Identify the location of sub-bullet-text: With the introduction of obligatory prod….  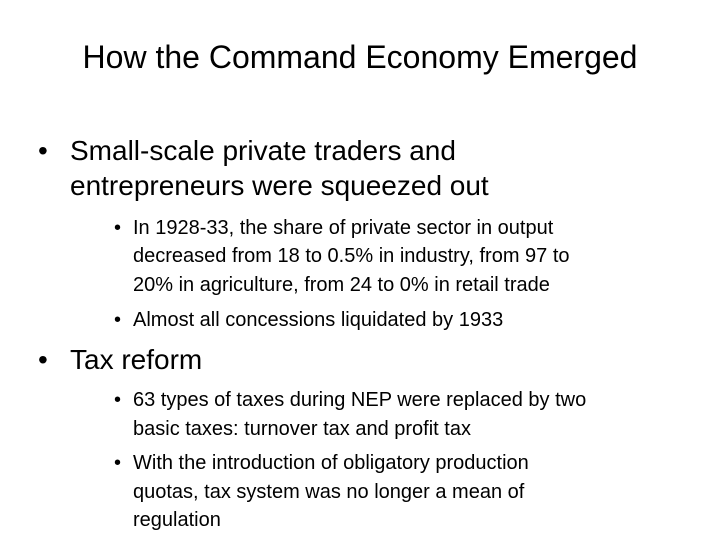
(331, 463).